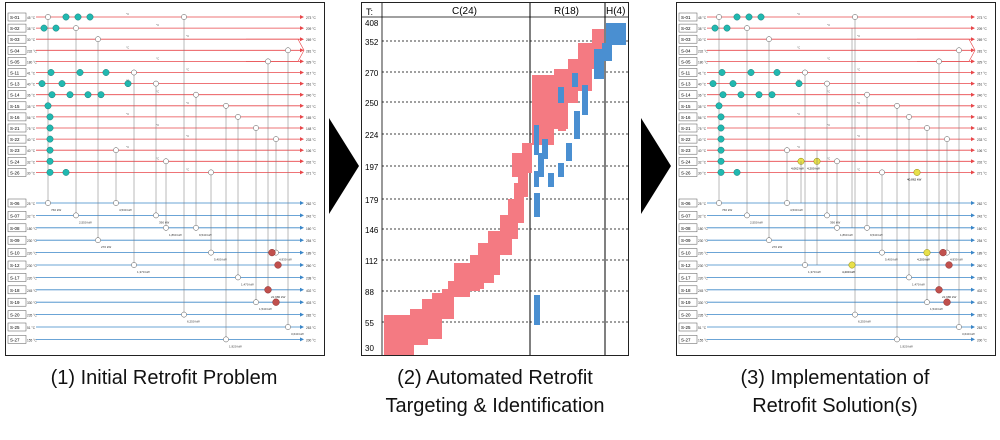 The height and width of the screenshot is (440, 1000). Describe the element at coordinates (311, 216) in the screenshot. I see `cold-outlet-temp: 242 °C` at that location.